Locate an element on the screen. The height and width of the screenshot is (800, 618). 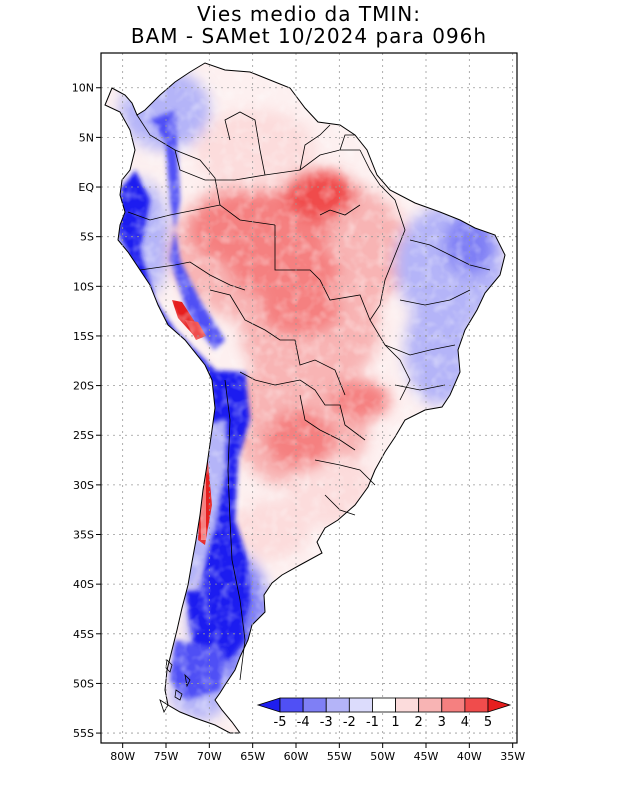
colorbar: -5 -4 -3 -2 -1 1 2 3 4 5 is located at coordinates (384, 713).